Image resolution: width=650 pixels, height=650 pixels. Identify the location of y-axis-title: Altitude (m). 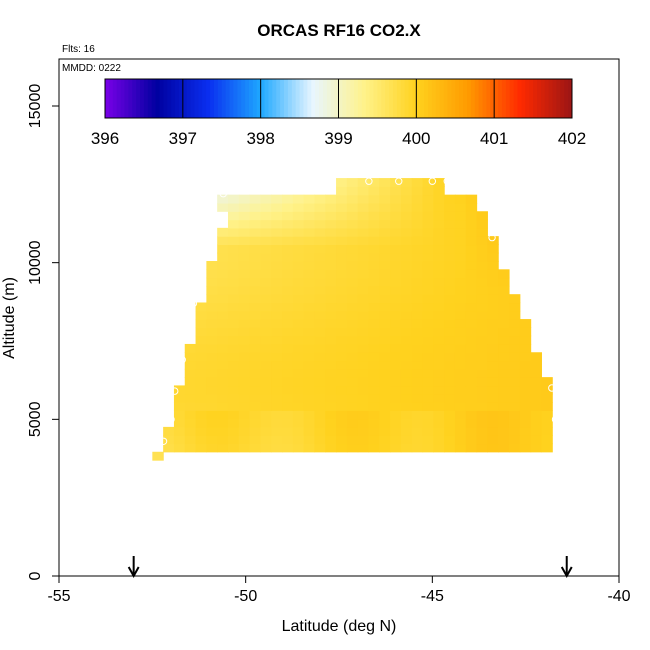
(9, 318).